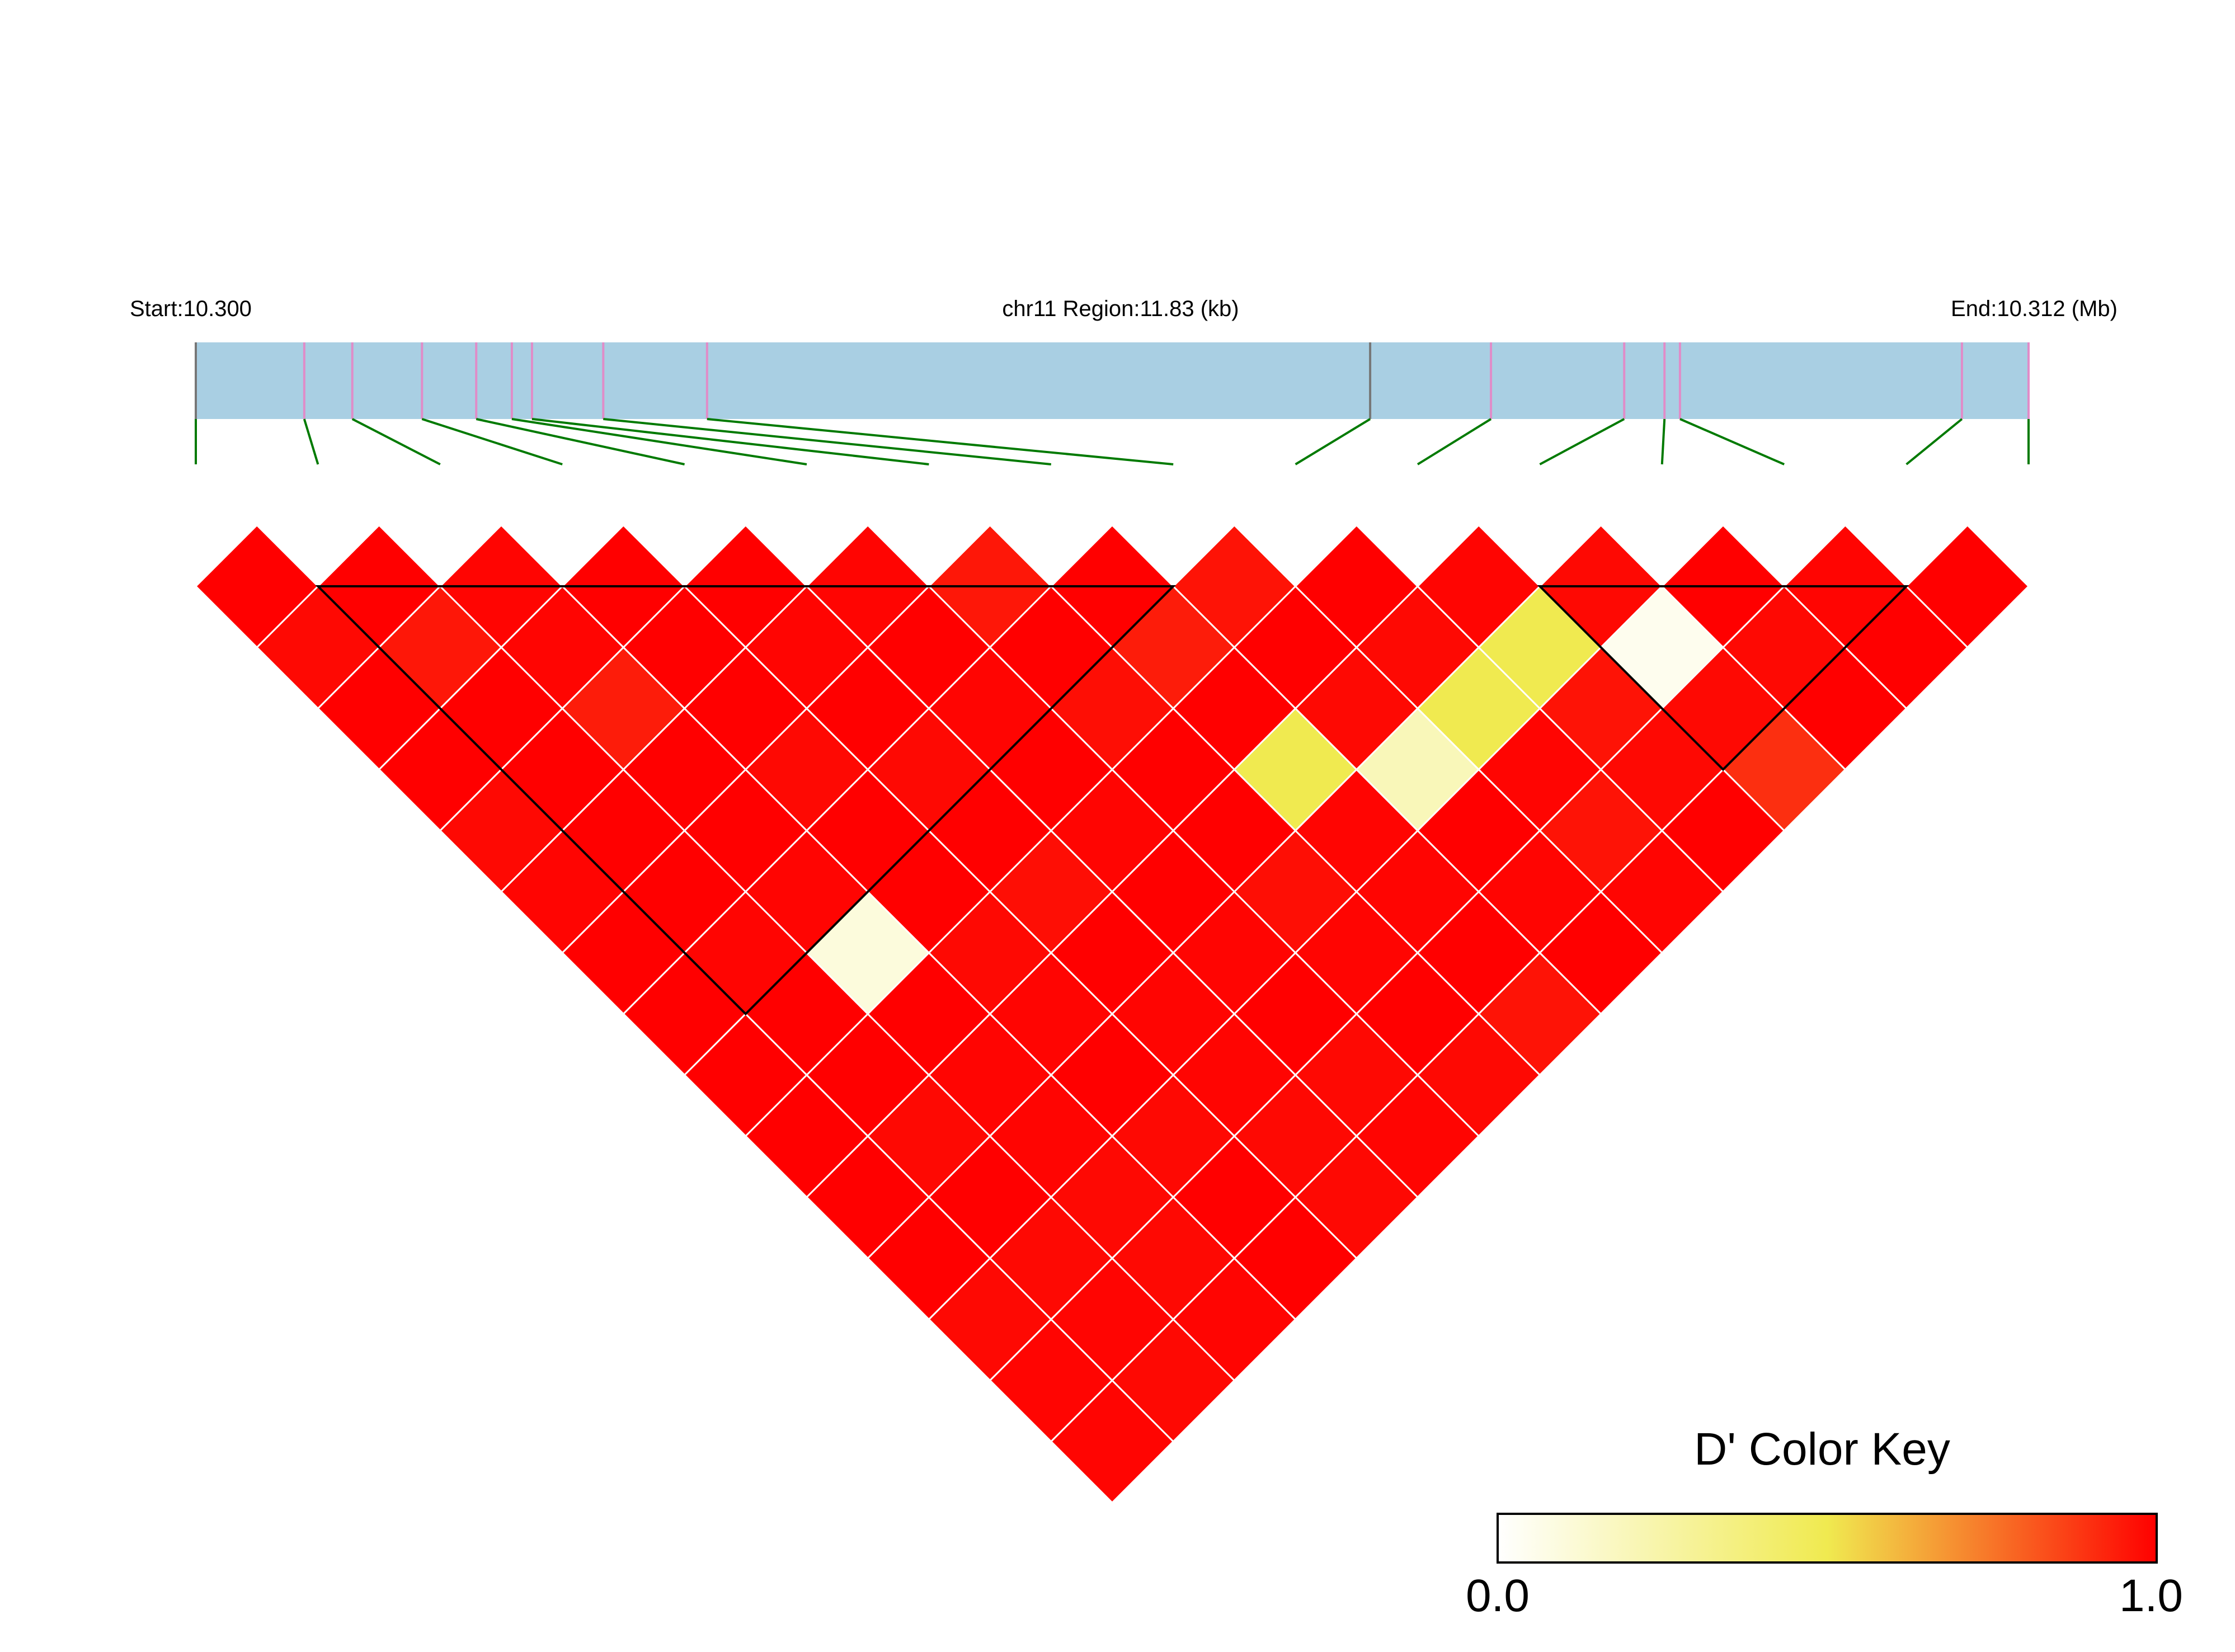 The height and width of the screenshot is (1652, 2235). I want to click on color-key-min-label: 0.0, so click(1498, 1596).